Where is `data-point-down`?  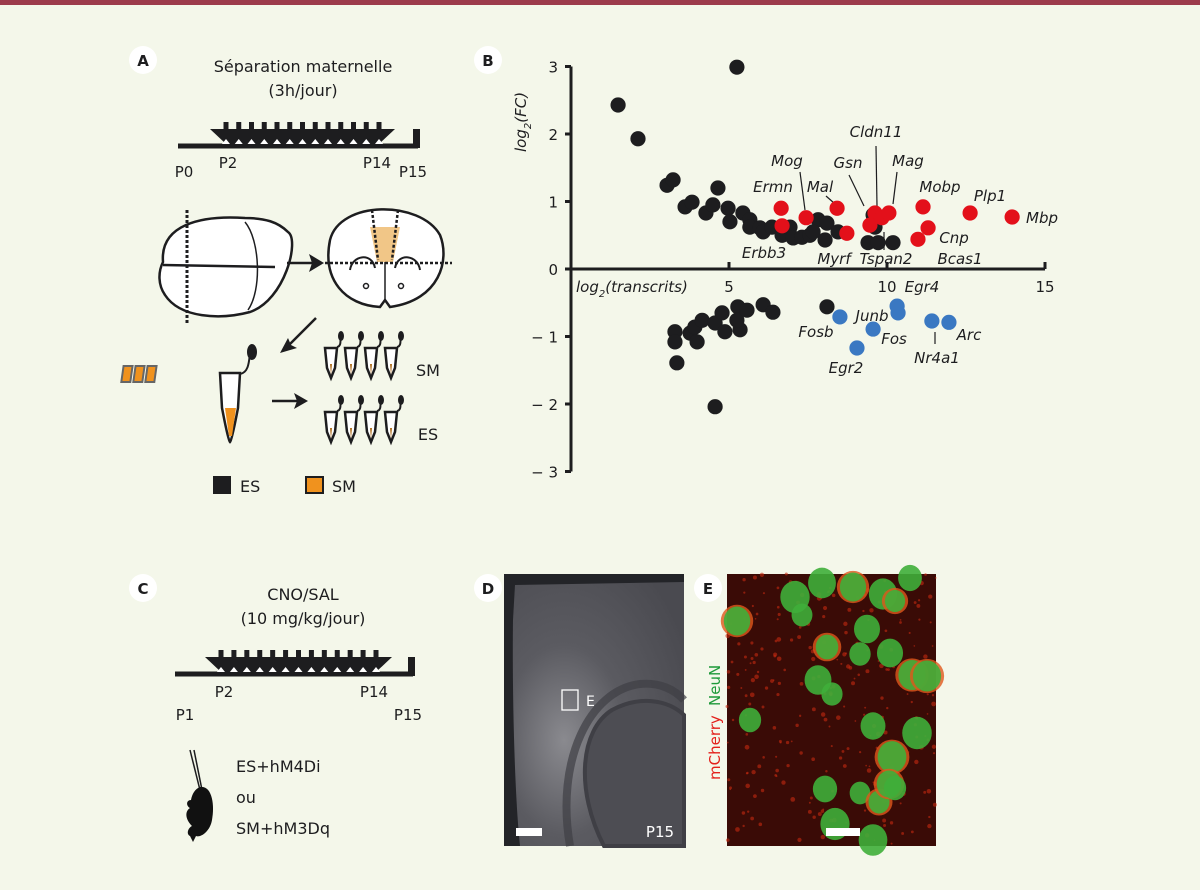 data-point-down is located at coordinates (857, 348).